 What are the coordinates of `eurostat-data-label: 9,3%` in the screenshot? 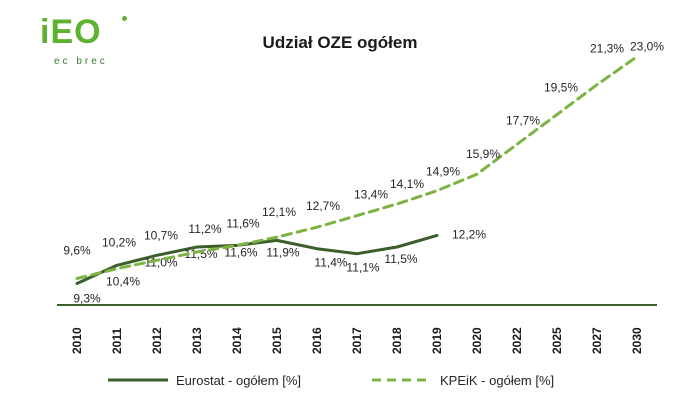 It's located at (87, 298).